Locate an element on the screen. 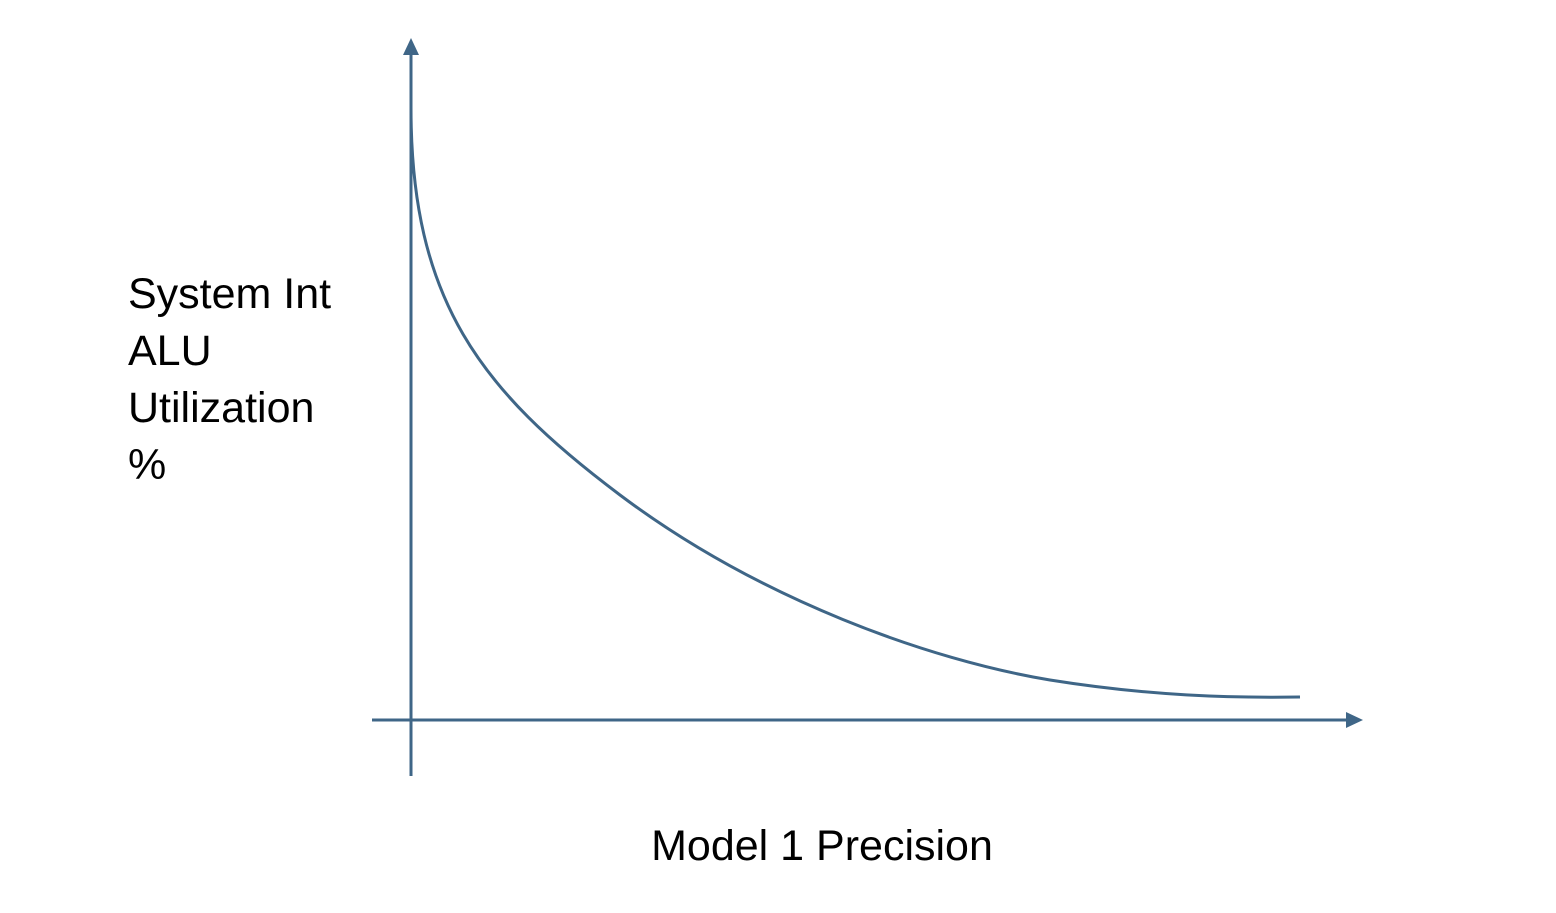 The height and width of the screenshot is (913, 1556). x-axis-label: Model 1 Precision is located at coordinates (822, 846).